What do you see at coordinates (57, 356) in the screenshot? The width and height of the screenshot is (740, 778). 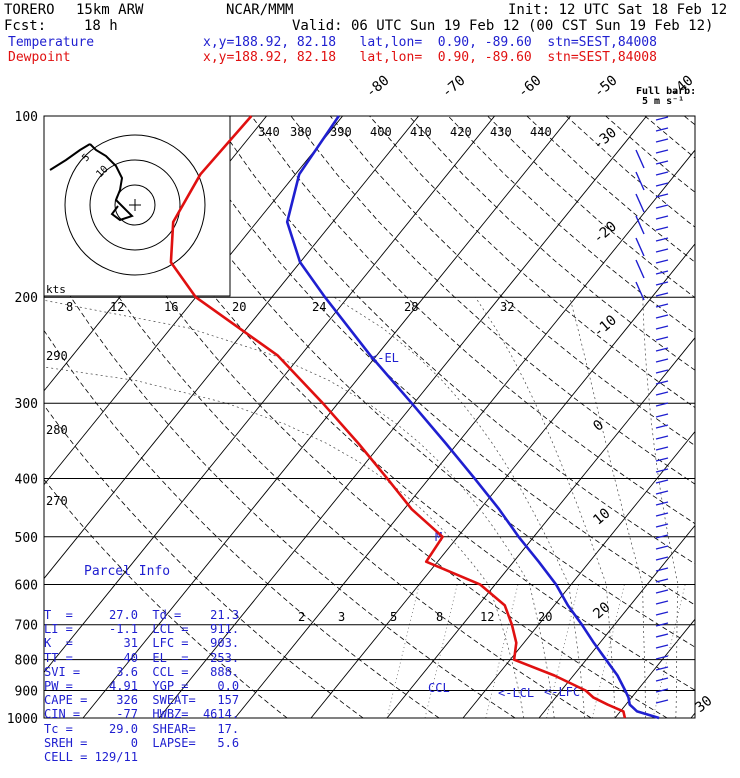 I see `theta-side-label: 290` at bounding box center [57, 356].